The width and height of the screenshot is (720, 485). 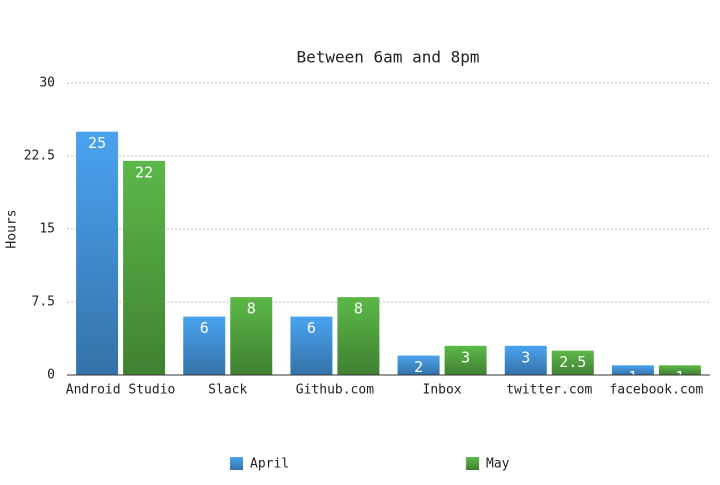 What do you see at coordinates (144, 172) in the screenshot?
I see `data-label: 22` at bounding box center [144, 172].